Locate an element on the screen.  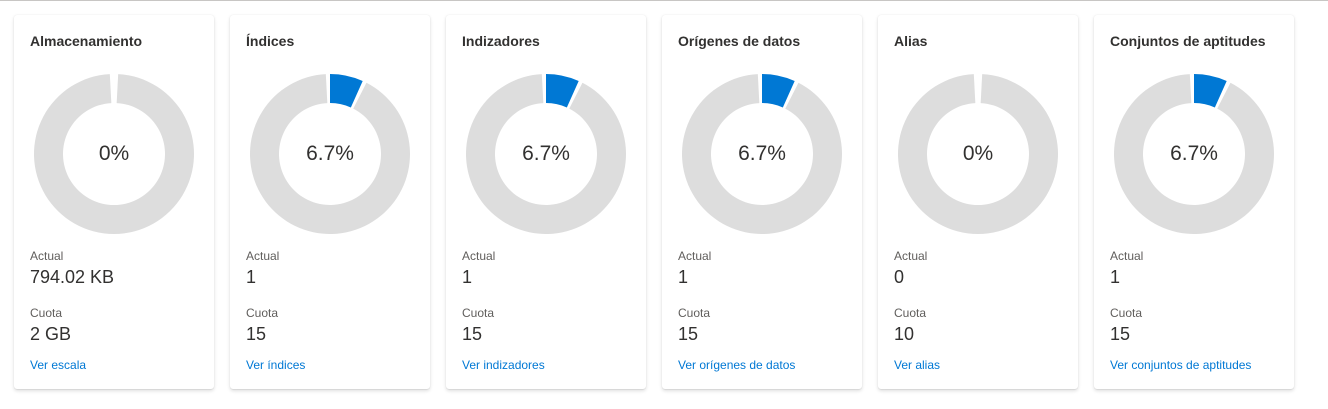
card-title: Conjuntos de aptitudes is located at coordinates (1188, 41).